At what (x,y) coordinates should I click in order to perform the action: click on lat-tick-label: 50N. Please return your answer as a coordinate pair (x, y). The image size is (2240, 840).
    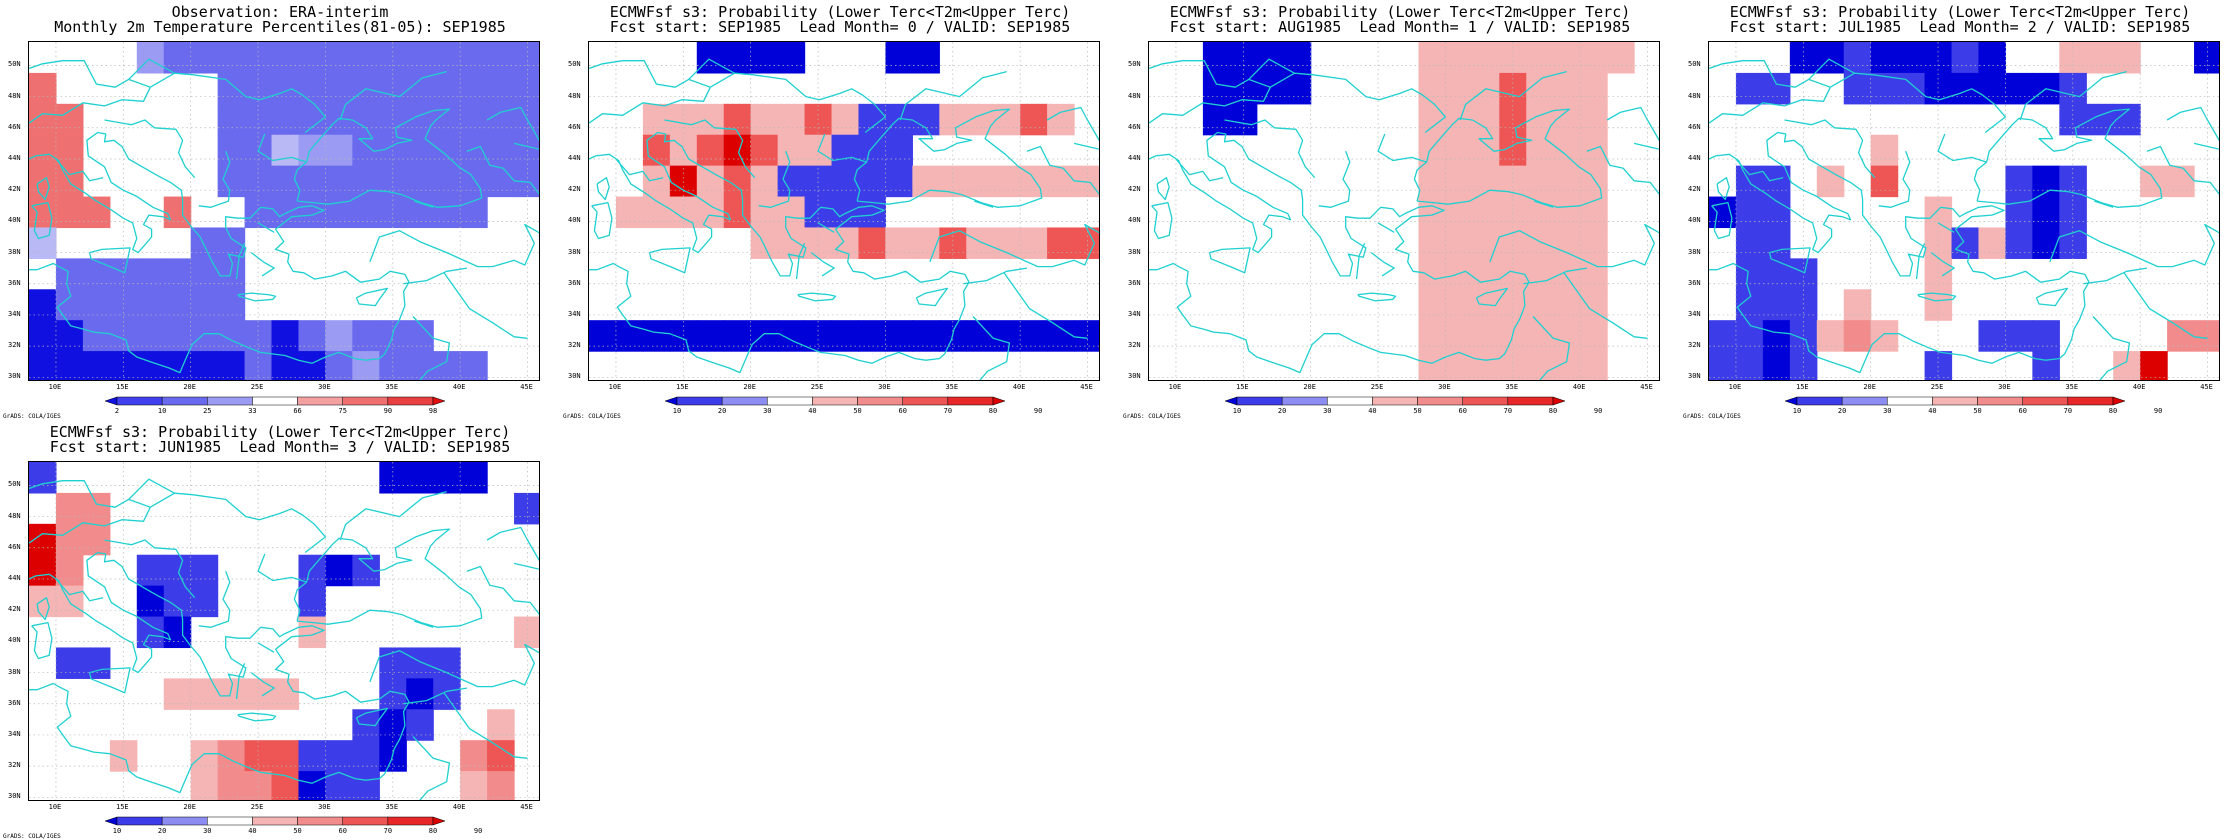
    Looking at the image, I should click on (1694, 64).